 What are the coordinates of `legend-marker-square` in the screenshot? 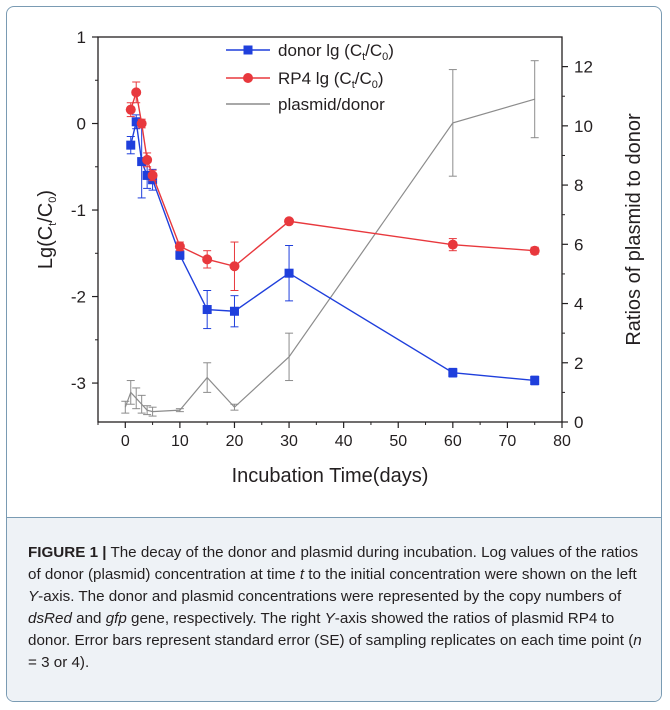 It's located at (248, 50).